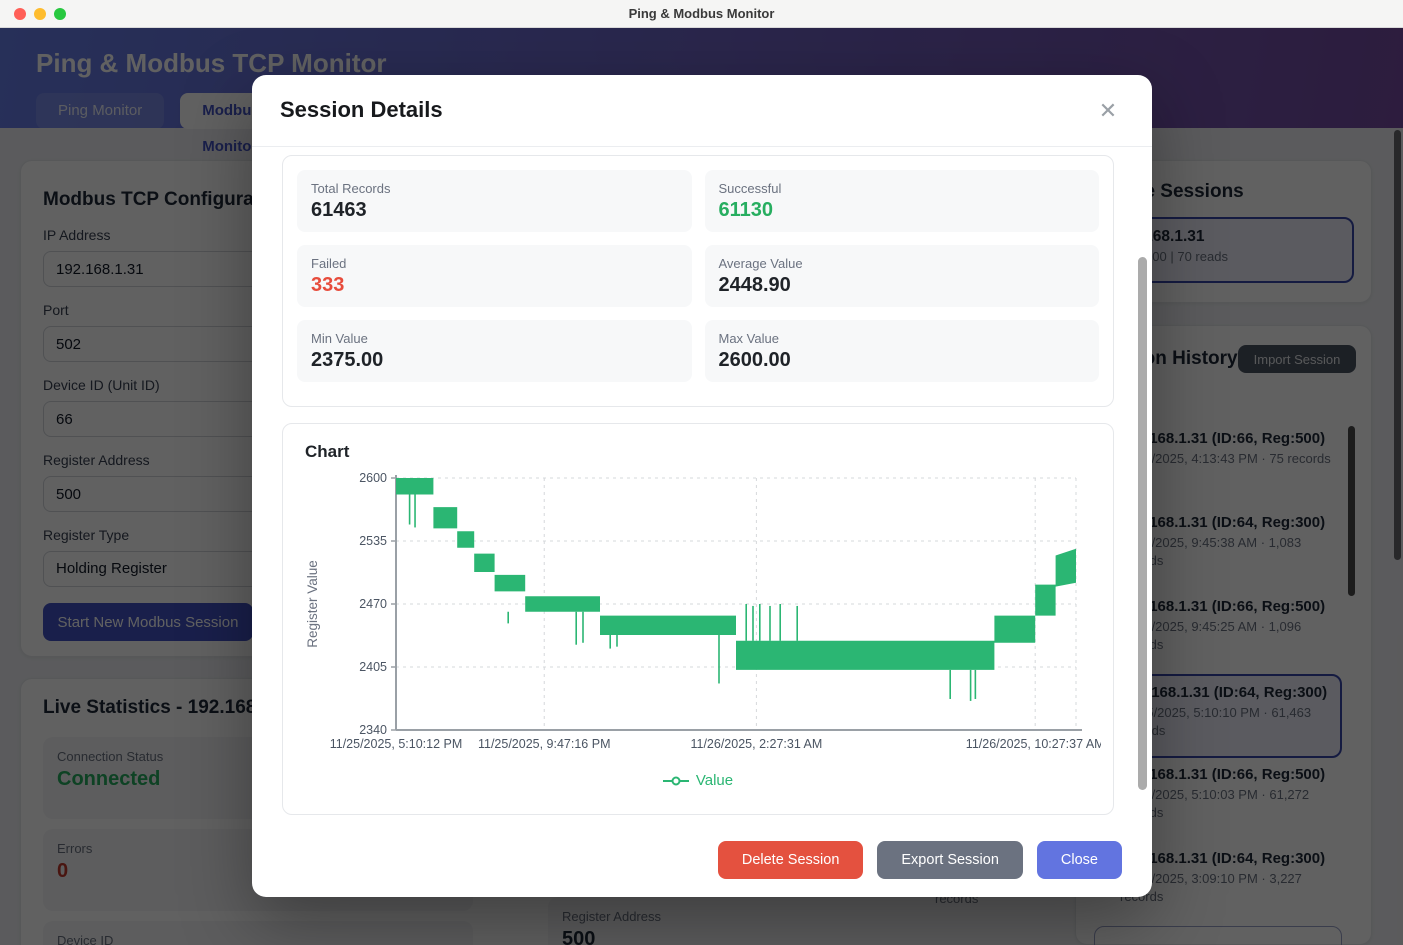 The height and width of the screenshot is (945, 1403). What do you see at coordinates (1079, 860) in the screenshot?
I see `modal-close-button: Close` at bounding box center [1079, 860].